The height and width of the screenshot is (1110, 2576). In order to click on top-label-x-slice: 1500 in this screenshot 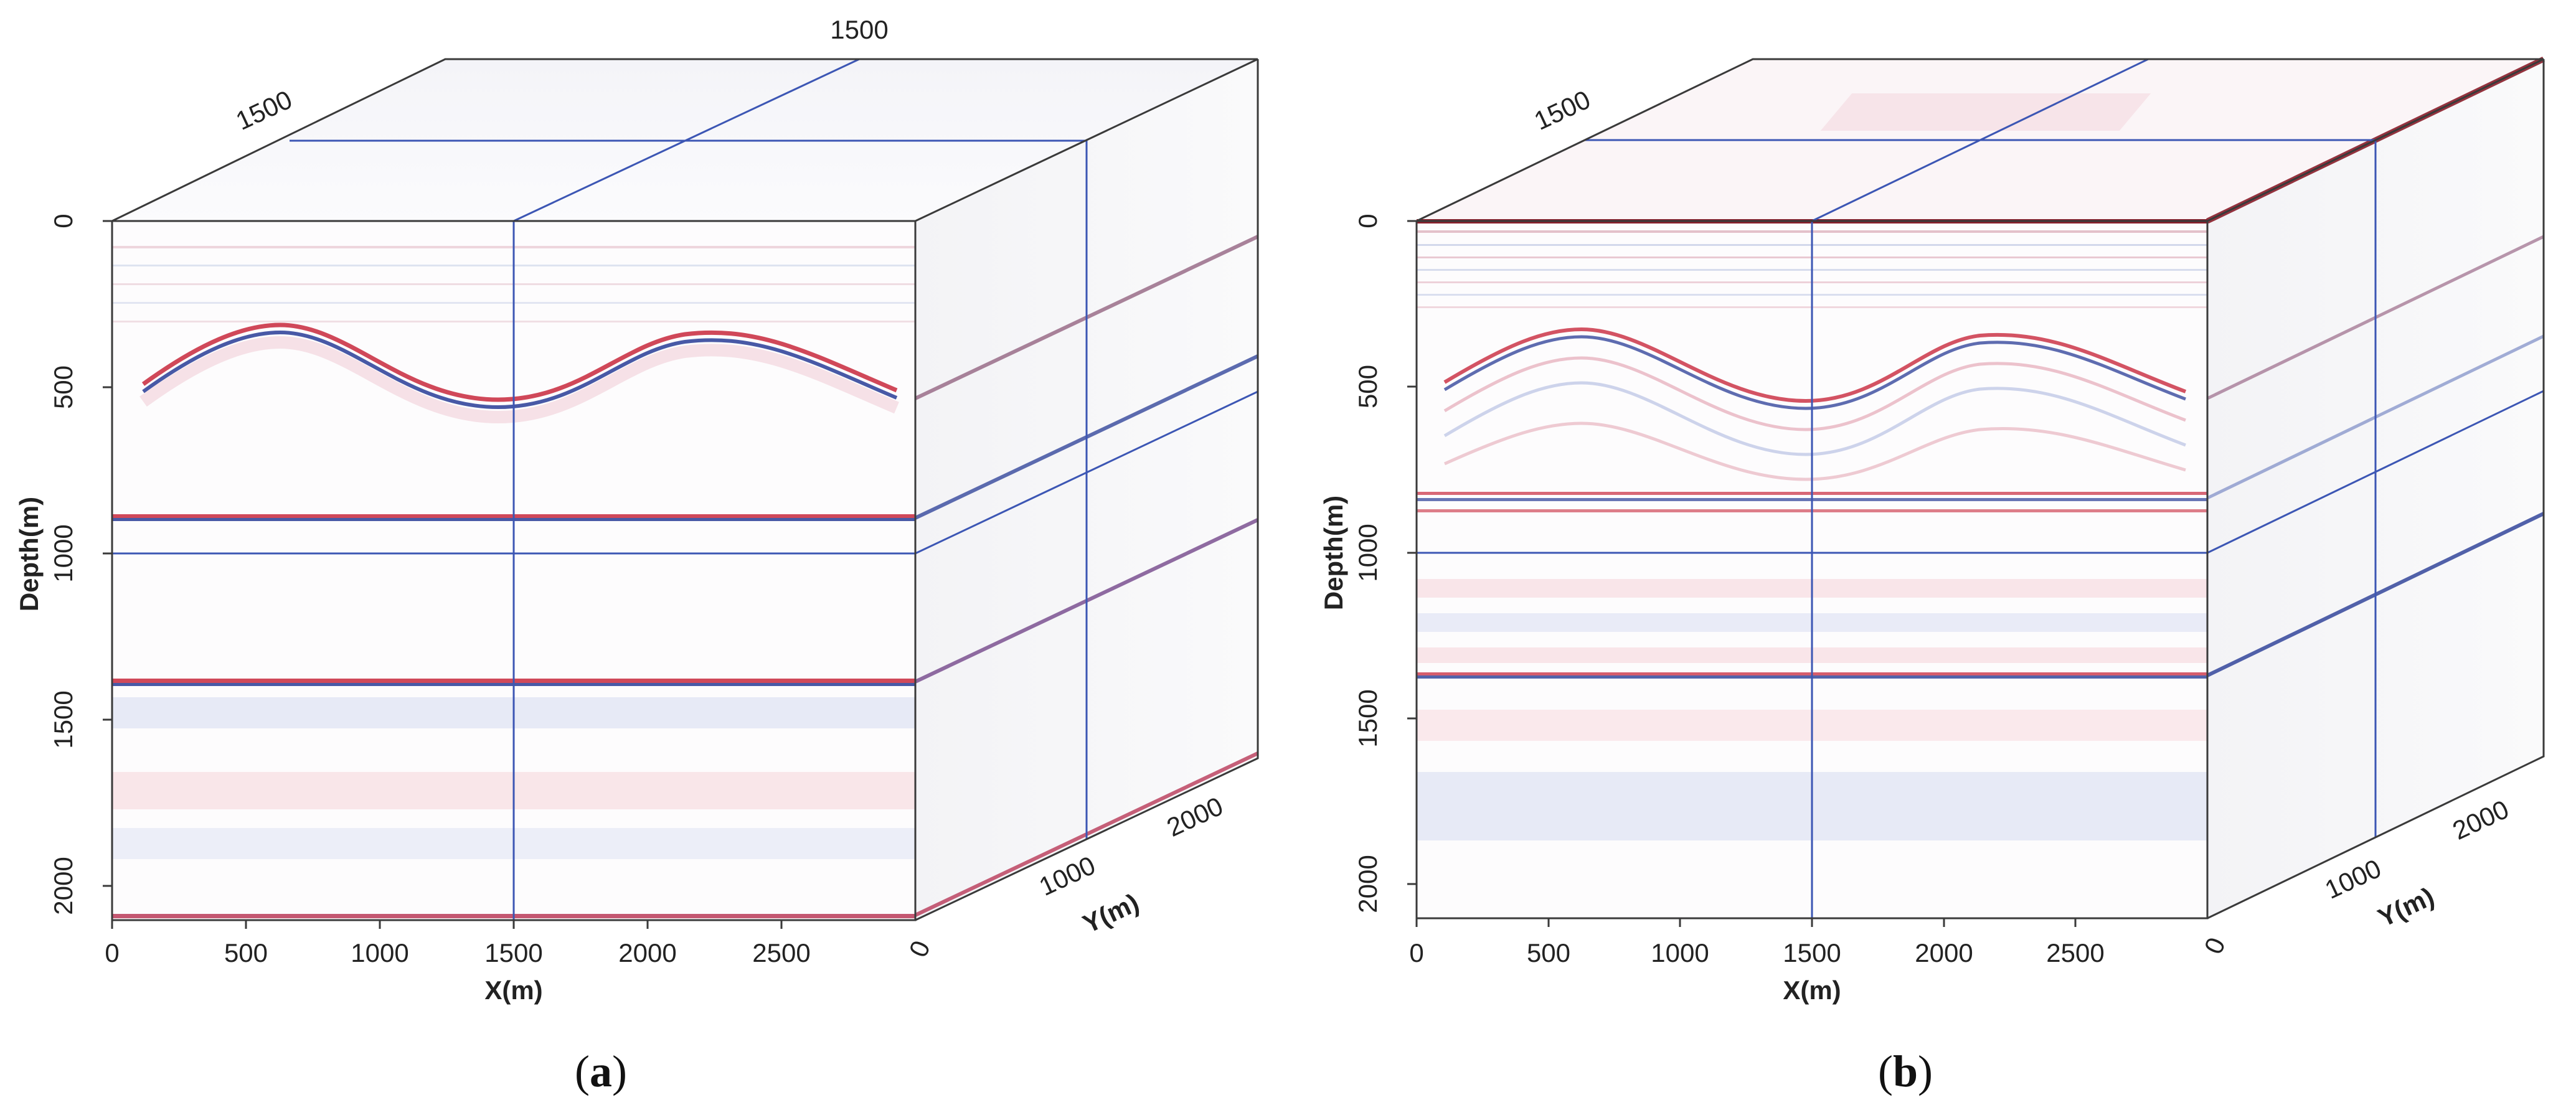, I will do `click(859, 29)`.